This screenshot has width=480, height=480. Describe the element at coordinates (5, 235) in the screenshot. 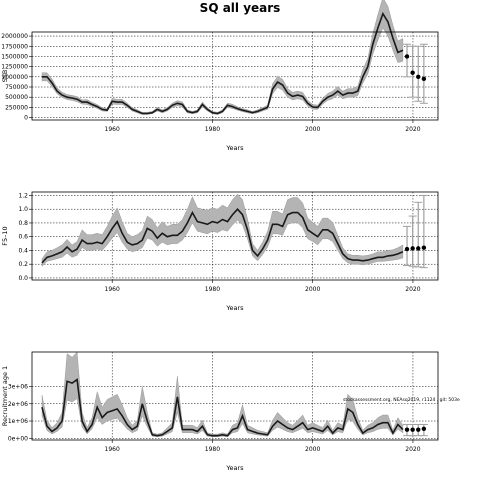

I see `y-axis-label: F5–10` at that location.